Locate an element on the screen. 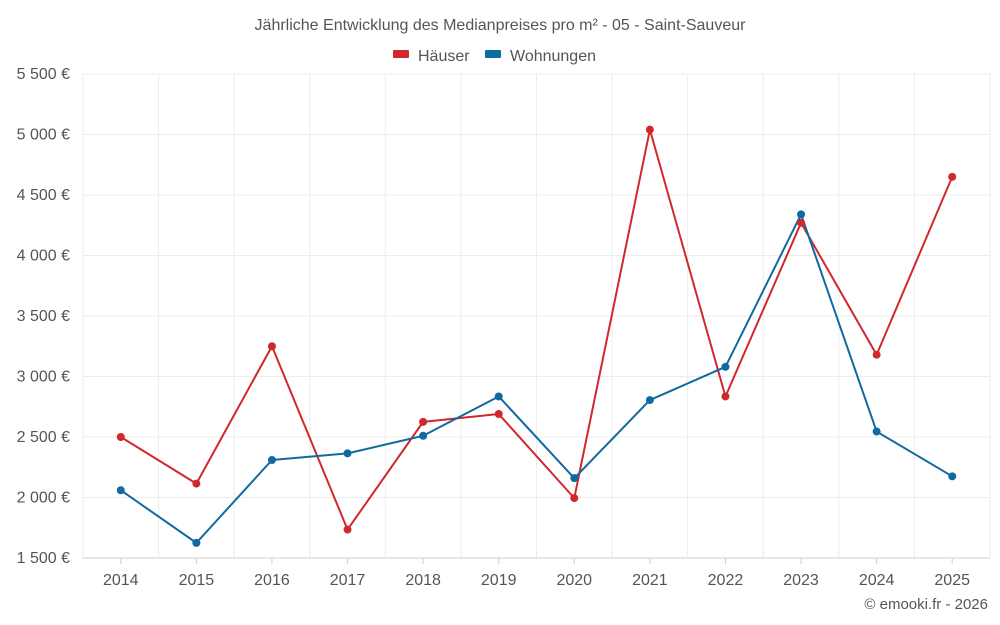 The image size is (1000, 625). credit-text: © emooki.fr - 2026 is located at coordinates (926, 604).